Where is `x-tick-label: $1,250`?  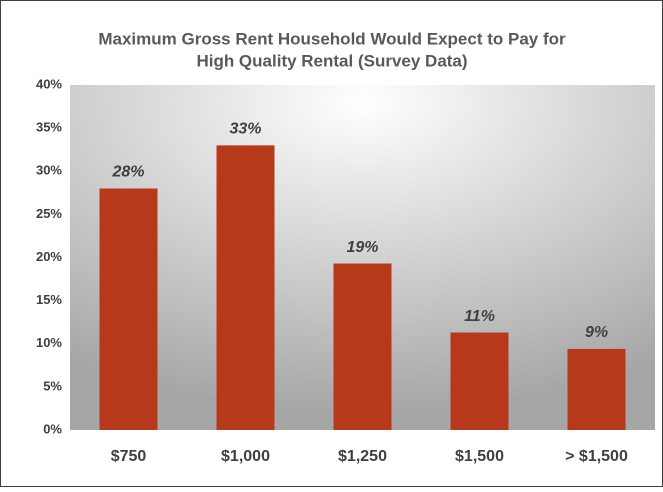
x-tick-label: $1,250 is located at coordinates (362, 456).